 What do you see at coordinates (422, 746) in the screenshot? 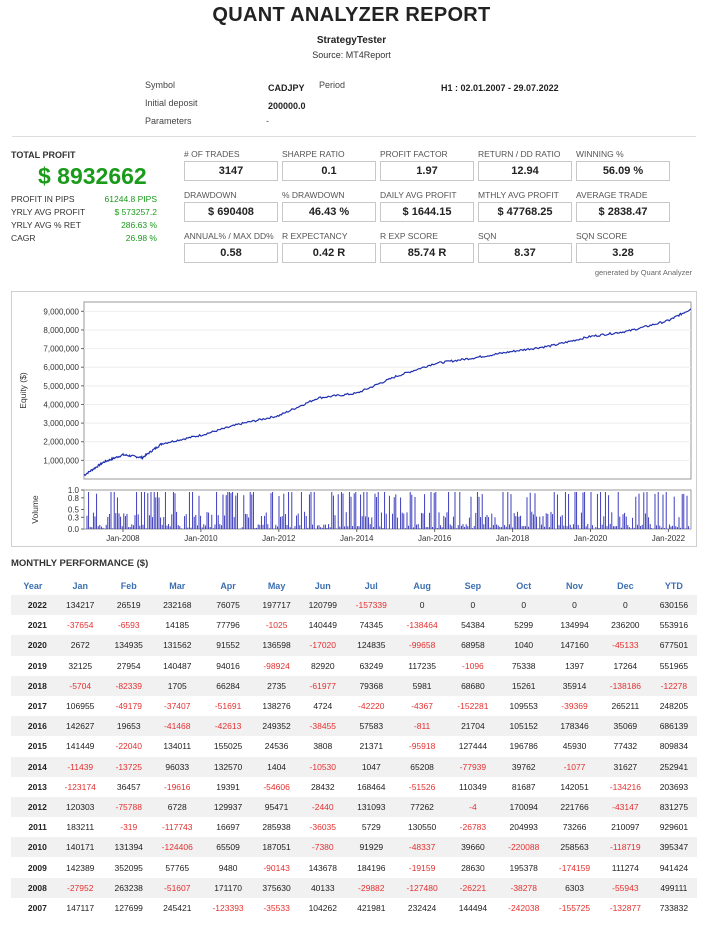
I see `table-cell: -95918` at bounding box center [422, 746].